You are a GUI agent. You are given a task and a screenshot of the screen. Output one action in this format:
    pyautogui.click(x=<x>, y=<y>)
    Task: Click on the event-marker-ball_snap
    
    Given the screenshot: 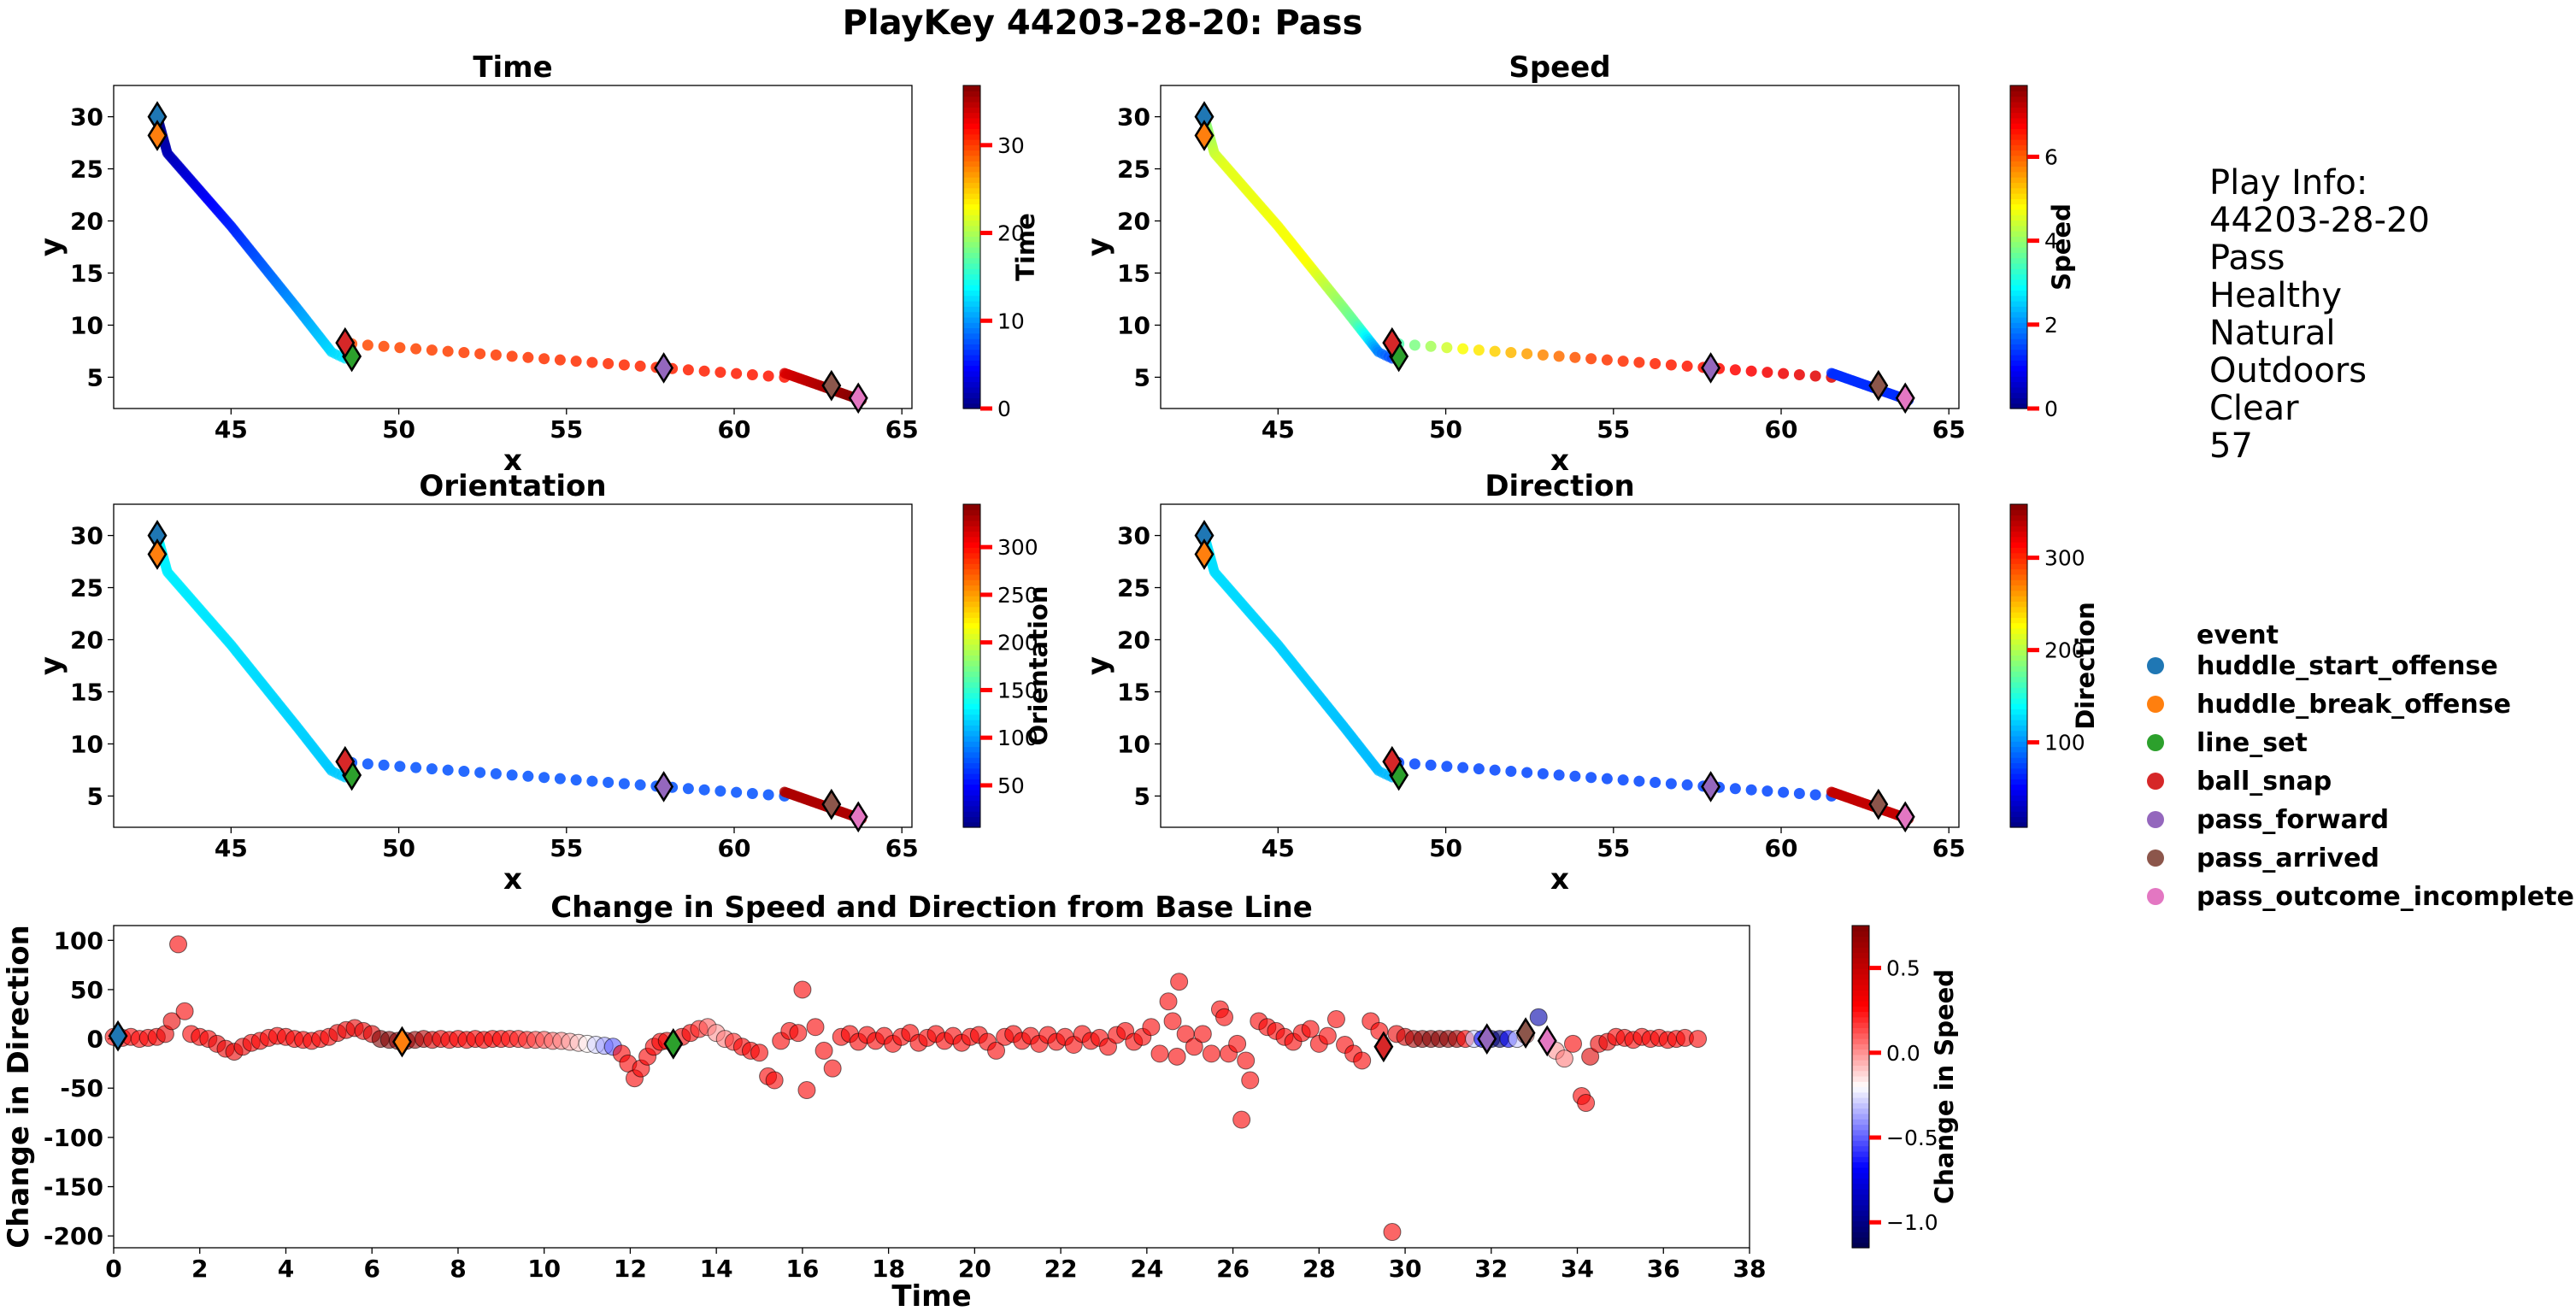 What is the action you would take?
    pyautogui.click(x=345, y=761)
    